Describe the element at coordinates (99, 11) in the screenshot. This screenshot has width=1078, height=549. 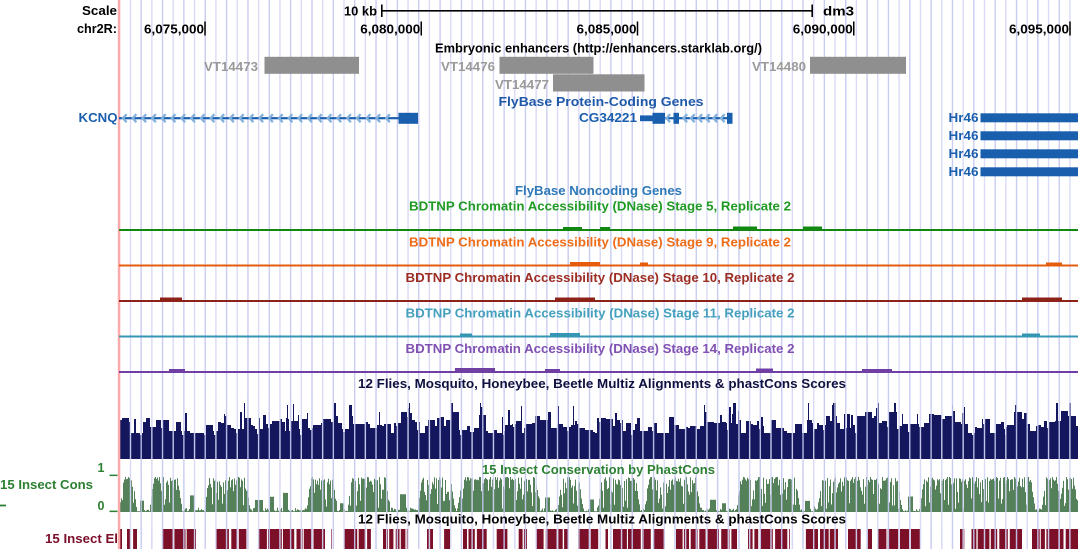
I see `svg-text: Scale` at that location.